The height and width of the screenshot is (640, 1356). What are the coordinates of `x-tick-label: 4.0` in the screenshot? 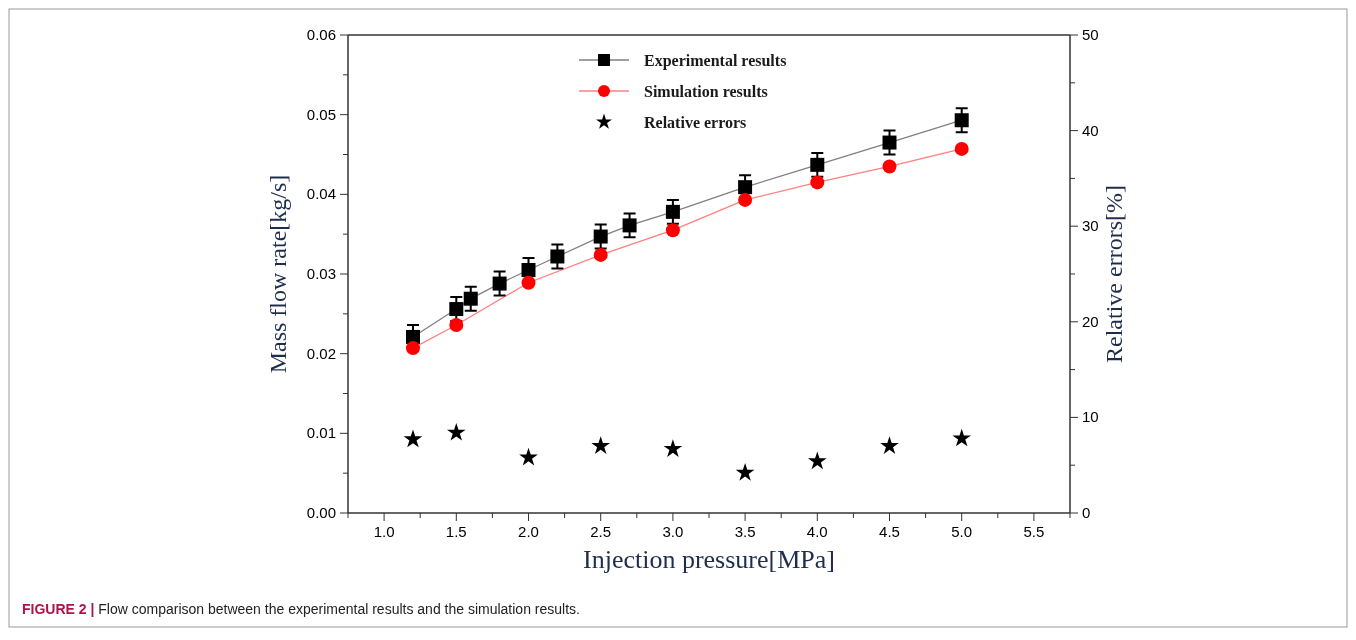 It's located at (817, 531).